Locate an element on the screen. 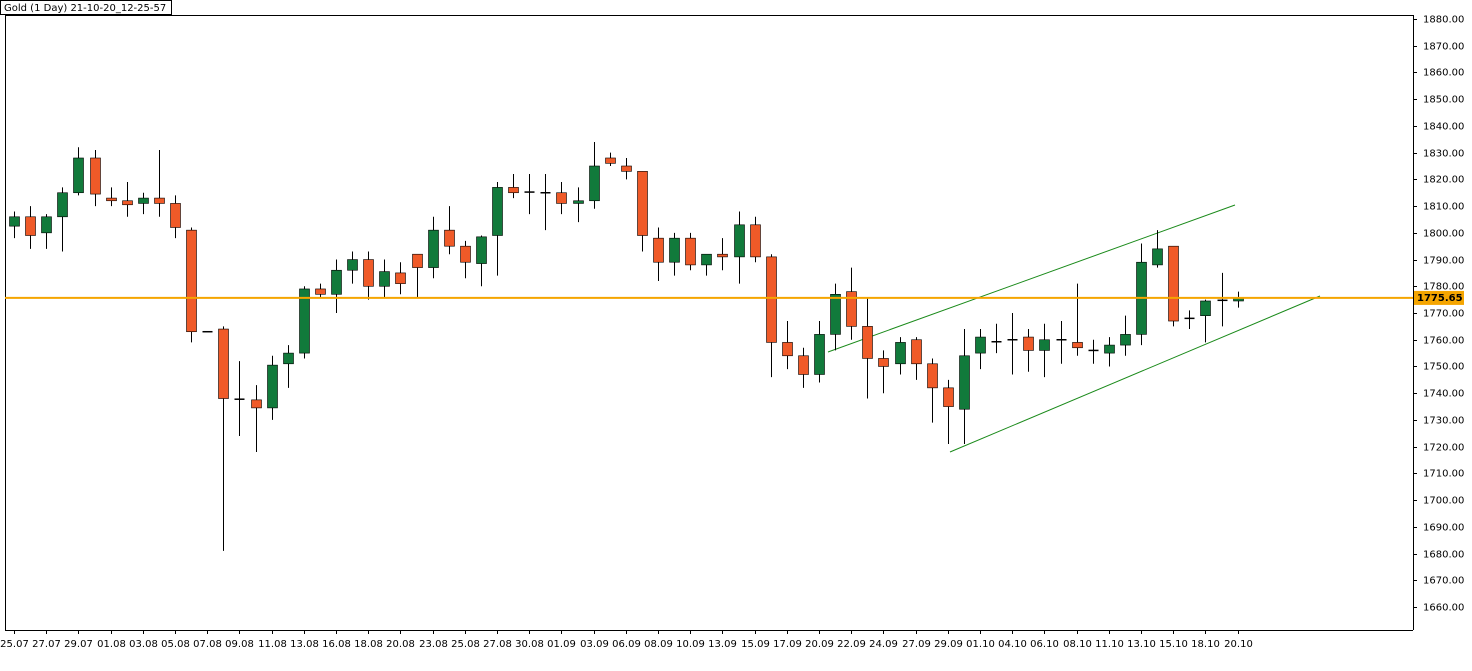 This screenshot has width=1472, height=671. trendline-upper is located at coordinates (1031, 278).